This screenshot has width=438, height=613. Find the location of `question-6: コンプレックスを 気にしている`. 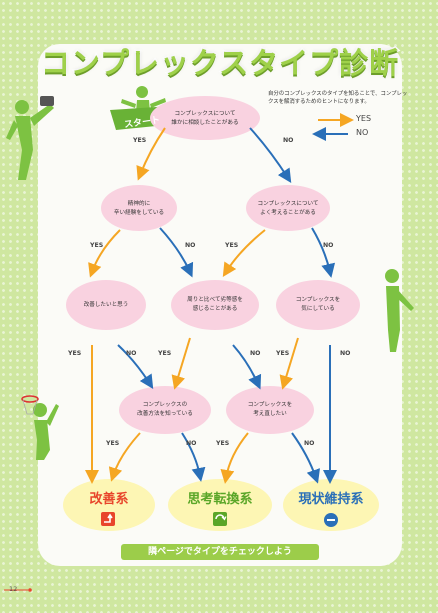

question-6: コンプレックスを 気にしている is located at coordinates (318, 304).